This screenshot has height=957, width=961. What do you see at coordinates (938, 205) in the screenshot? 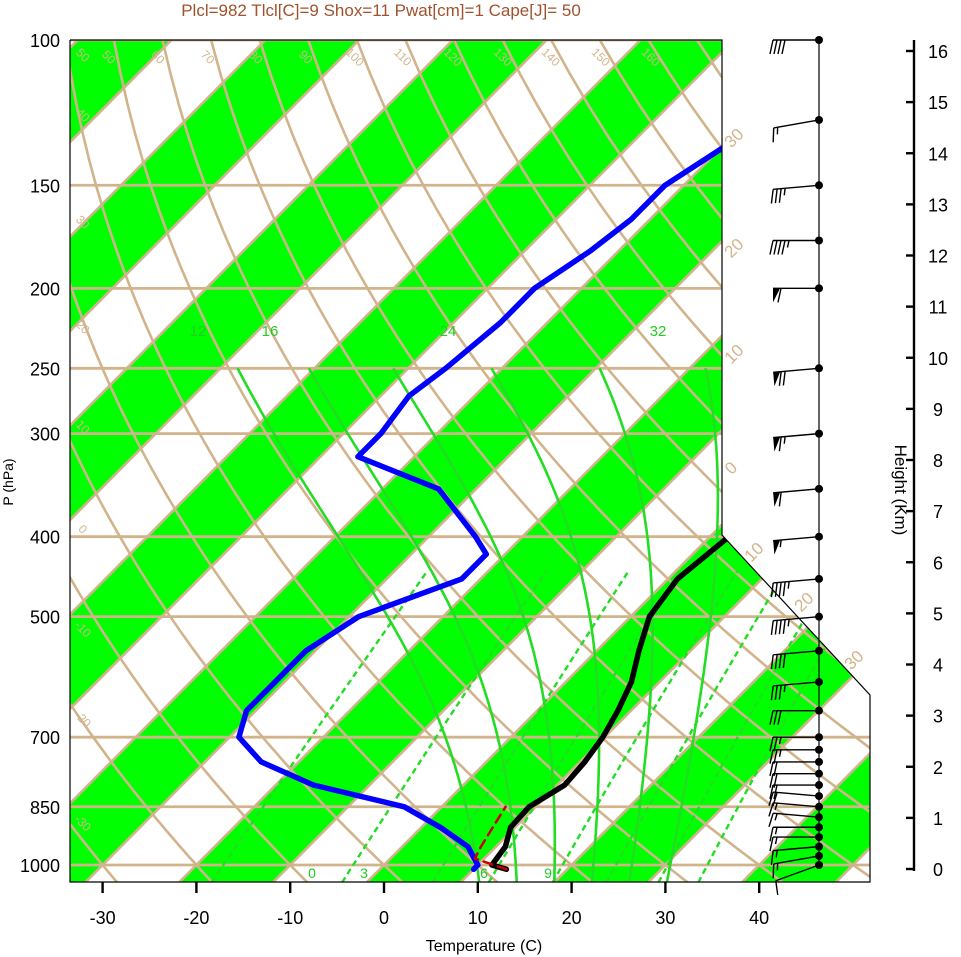
I see `height-tick-label: 13` at bounding box center [938, 205].